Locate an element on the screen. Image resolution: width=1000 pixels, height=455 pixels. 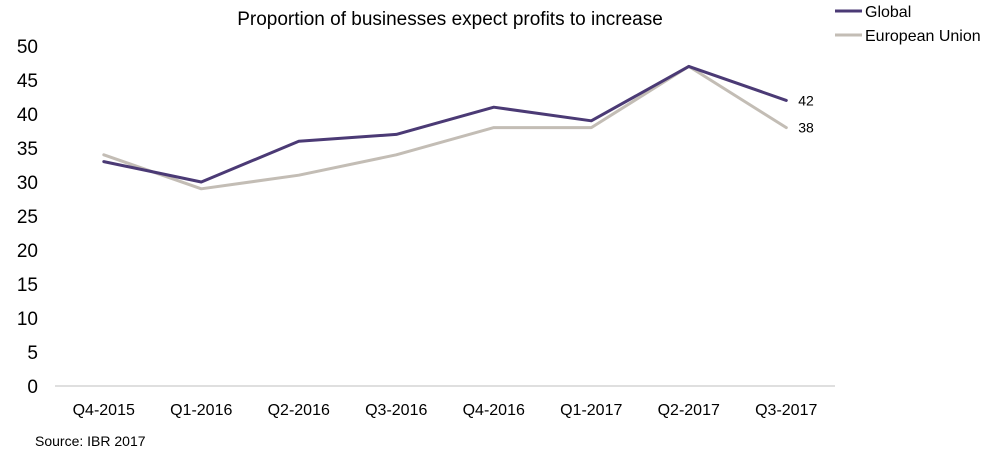
x-tick-label: Q2-2017 is located at coordinates (689, 410).